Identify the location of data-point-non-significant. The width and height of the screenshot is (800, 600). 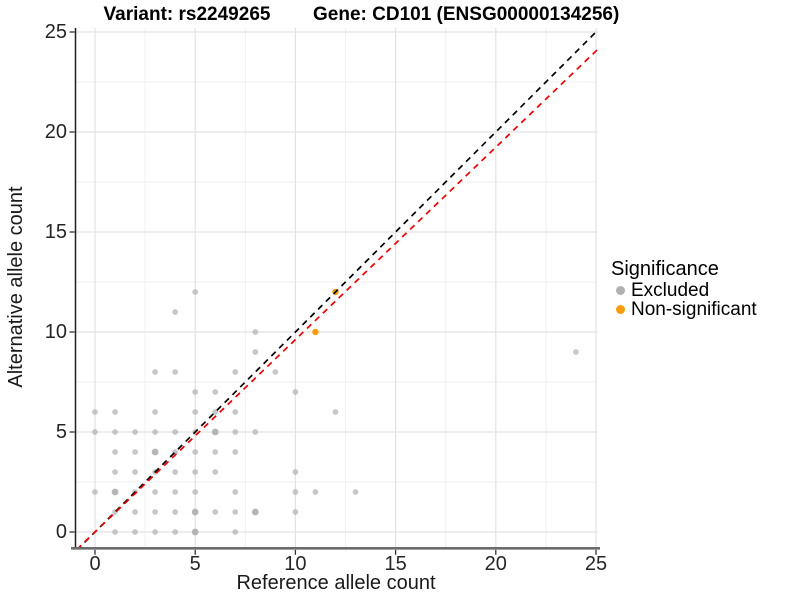
(315, 332).